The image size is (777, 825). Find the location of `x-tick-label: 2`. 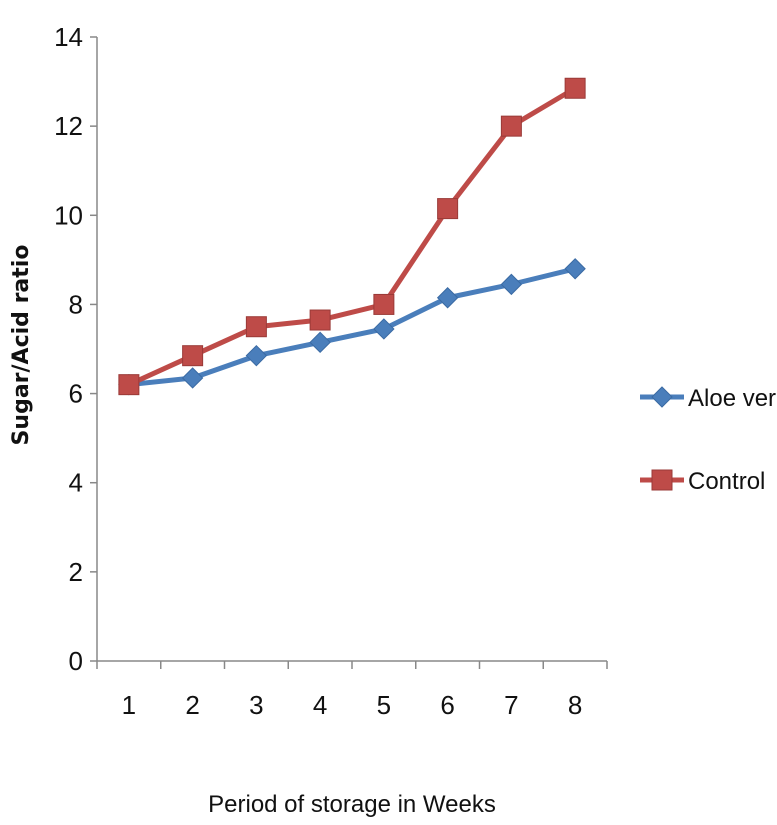

x-tick-label: 2 is located at coordinates (192, 705).